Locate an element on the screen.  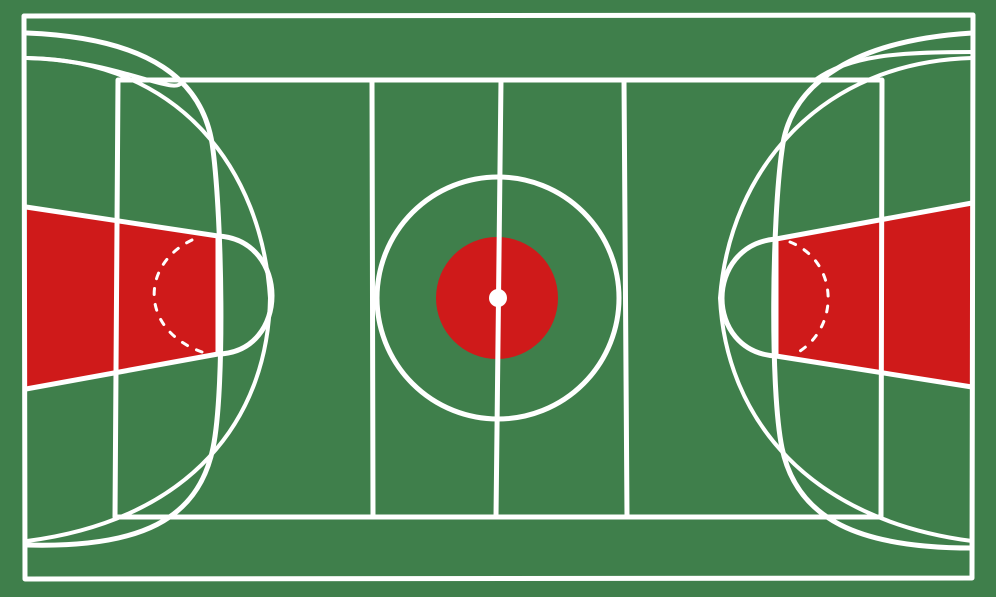
right-key-paint is located at coordinates (874, 295).